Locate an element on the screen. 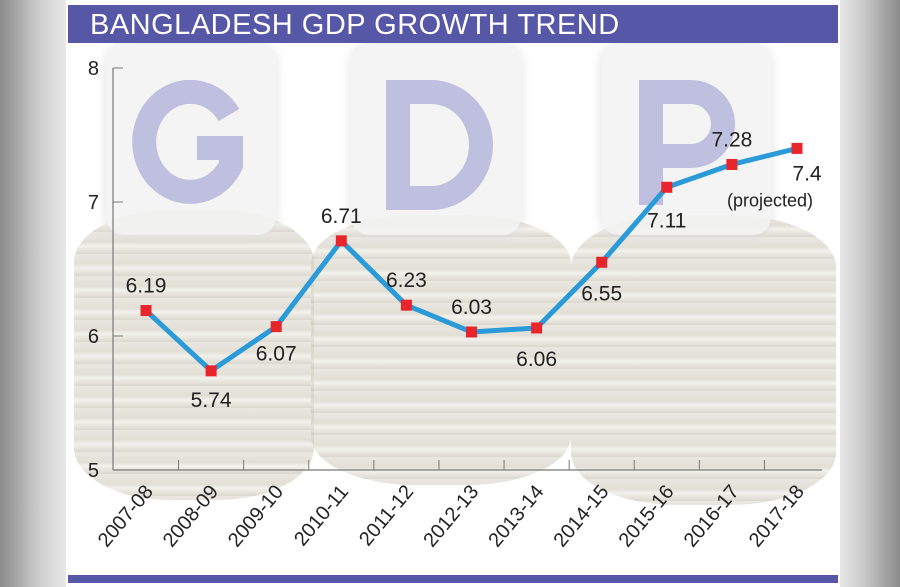  annotation-projected: (projected) is located at coordinates (770, 200).